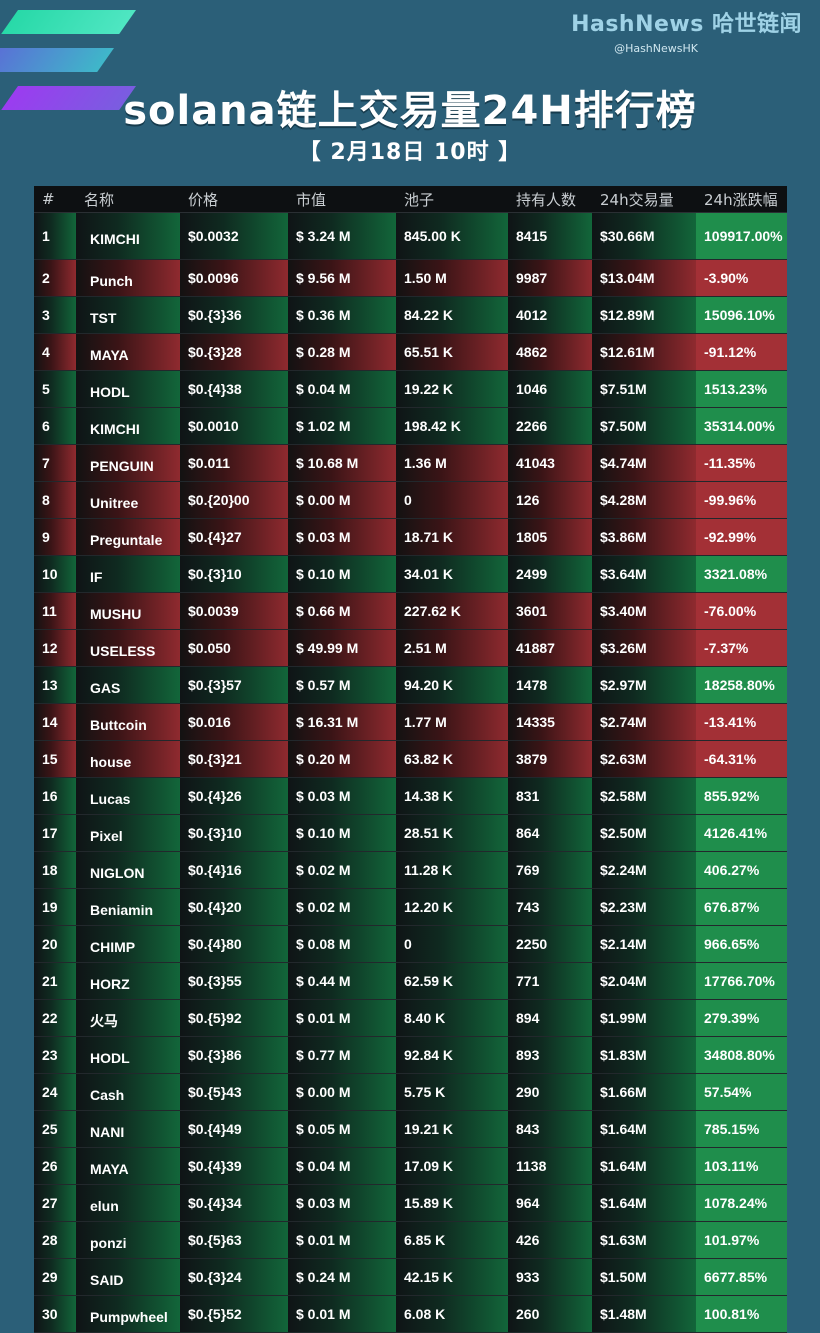 The height and width of the screenshot is (1333, 820). I want to click on cell-token-name: Preguntale, so click(128, 537).